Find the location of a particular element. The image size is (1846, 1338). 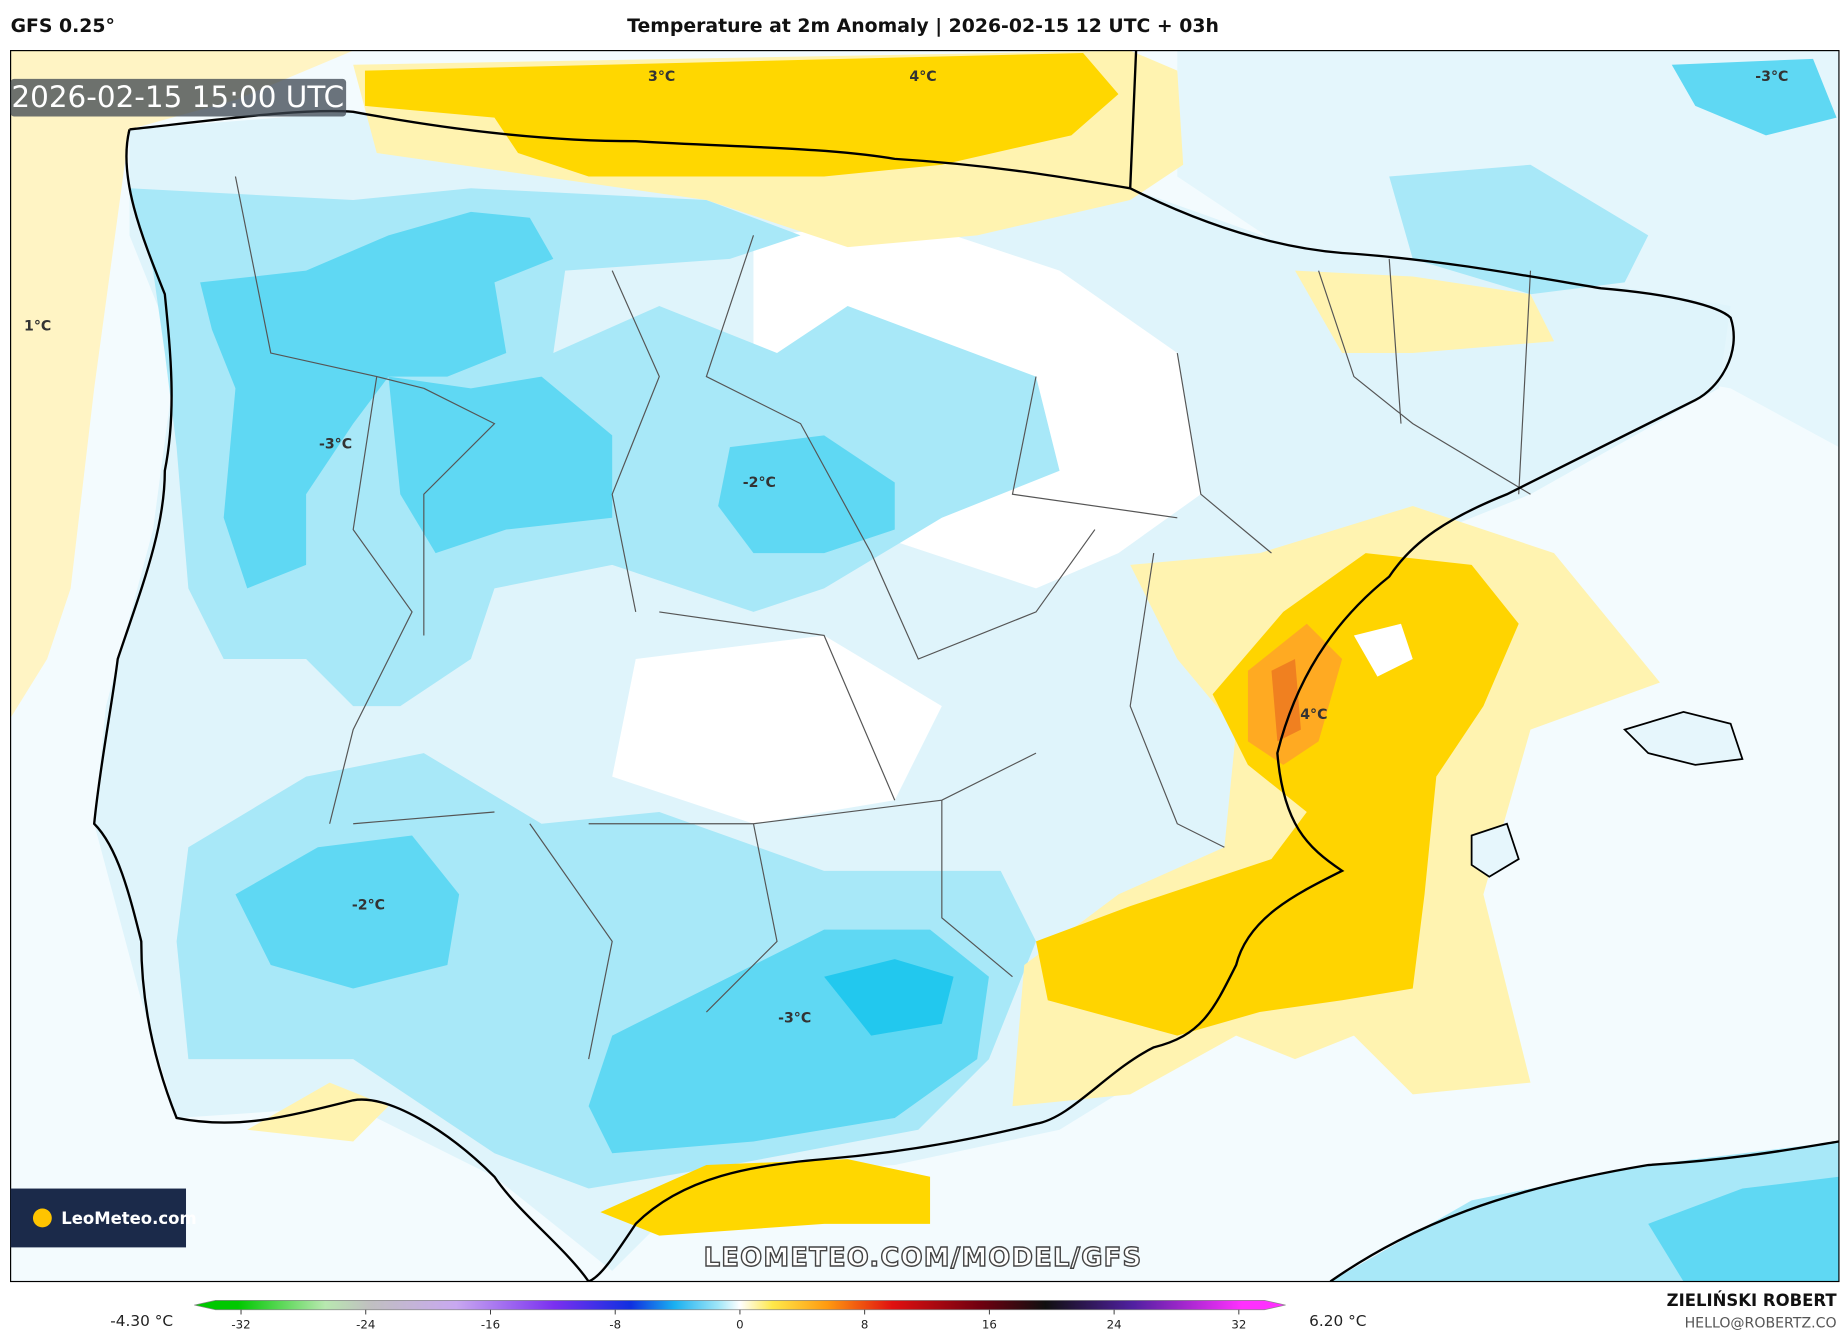

watermark: LEOMETEO.COM/MODEL/GFS is located at coordinates (923, 1258).